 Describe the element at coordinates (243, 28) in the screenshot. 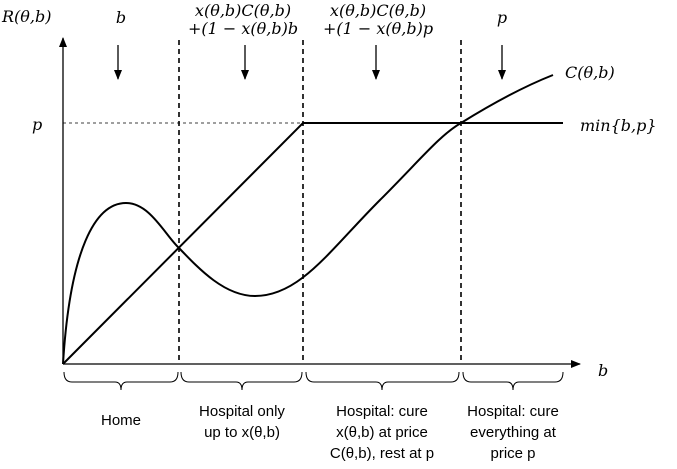

I see `top-label: +(1 − x(θ,b)b` at that location.